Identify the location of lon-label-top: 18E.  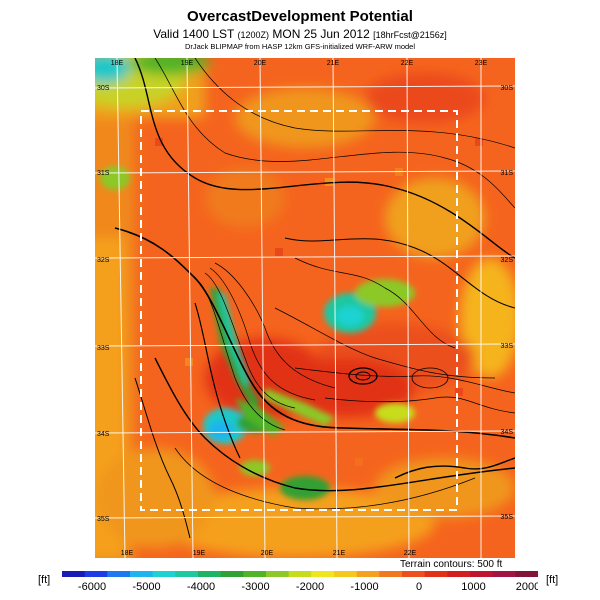
(117, 63).